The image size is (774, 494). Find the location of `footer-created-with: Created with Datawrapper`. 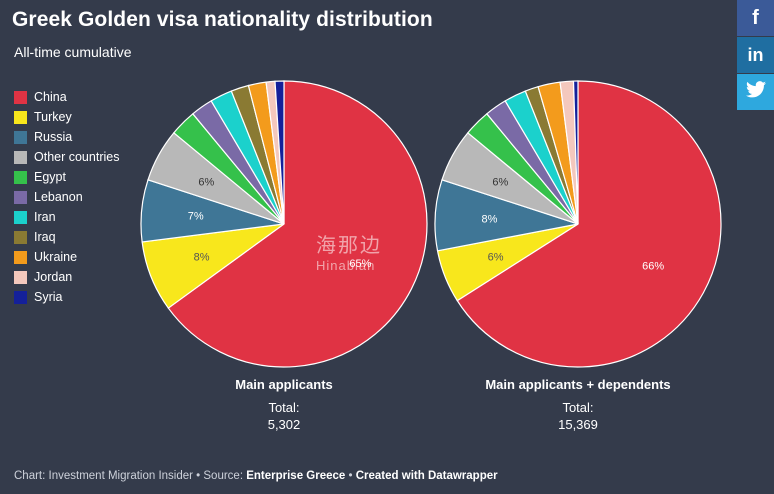

footer-created-with: Created with Datawrapper is located at coordinates (426, 476).